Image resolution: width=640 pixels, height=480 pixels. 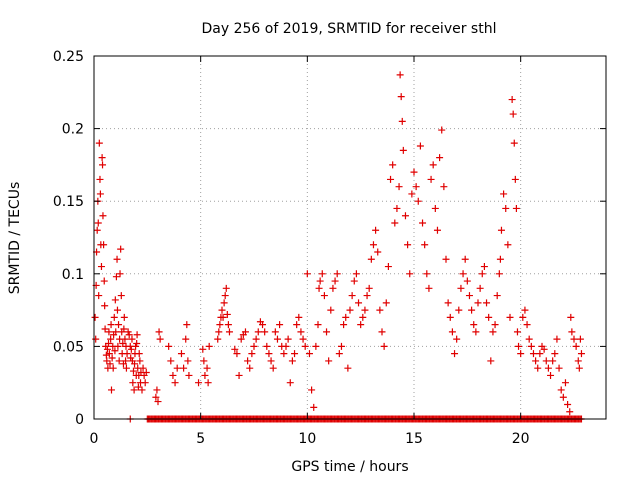 What do you see at coordinates (307, 439) in the screenshot?
I see `x-tick-label: 10` at bounding box center [307, 439].